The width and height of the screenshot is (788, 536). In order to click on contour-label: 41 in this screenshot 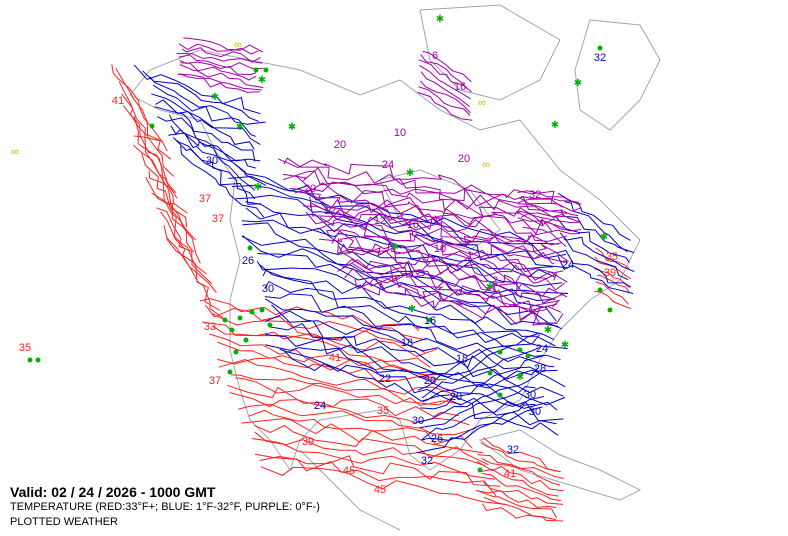, I will do `click(335, 358)`.